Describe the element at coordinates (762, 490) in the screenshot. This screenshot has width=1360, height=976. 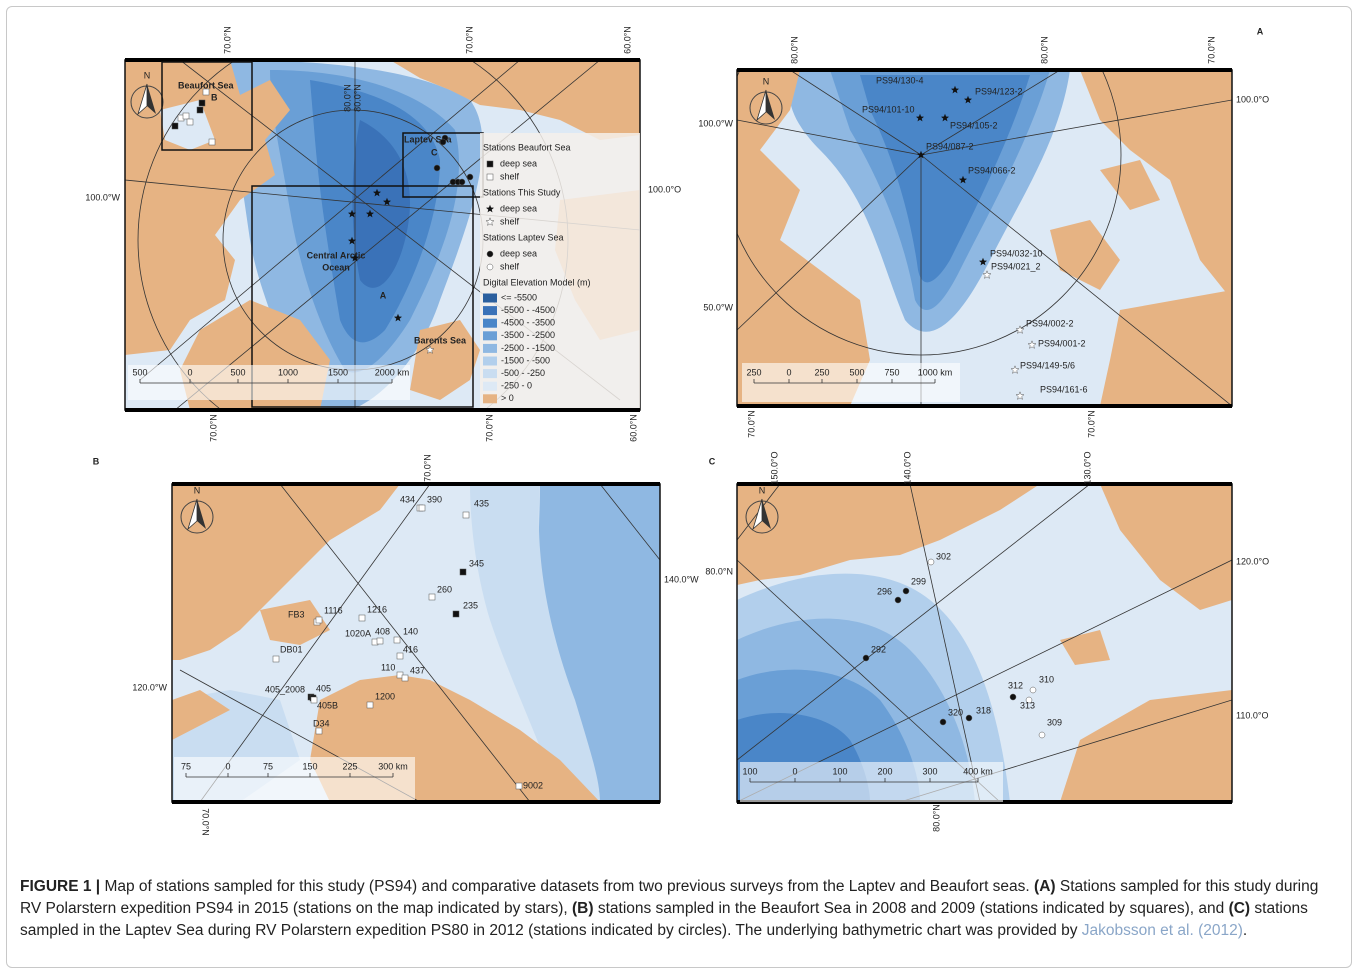
I see `north-label: N` at that location.